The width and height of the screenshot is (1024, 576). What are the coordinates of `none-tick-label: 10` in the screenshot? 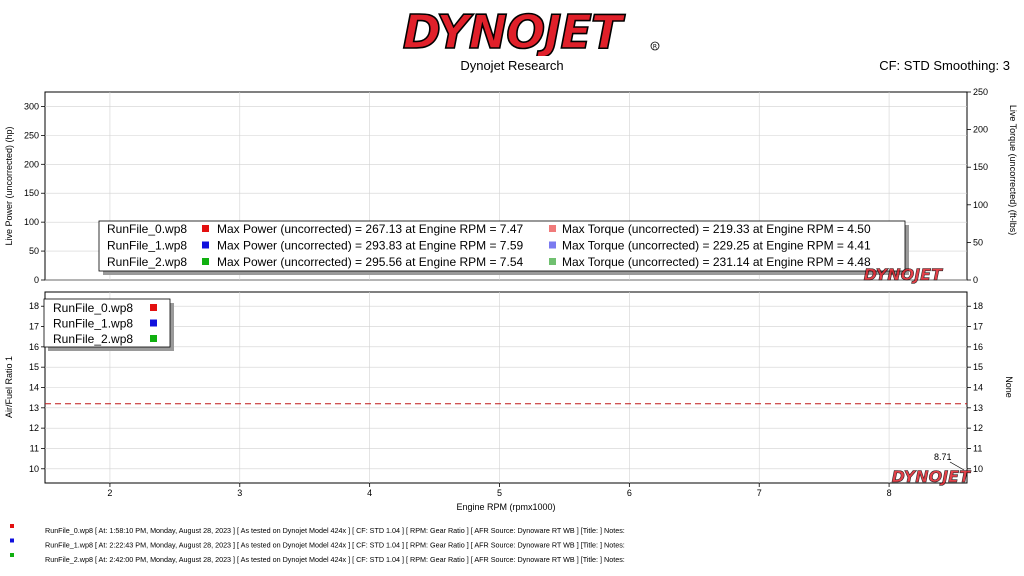 It's located at (978, 469).